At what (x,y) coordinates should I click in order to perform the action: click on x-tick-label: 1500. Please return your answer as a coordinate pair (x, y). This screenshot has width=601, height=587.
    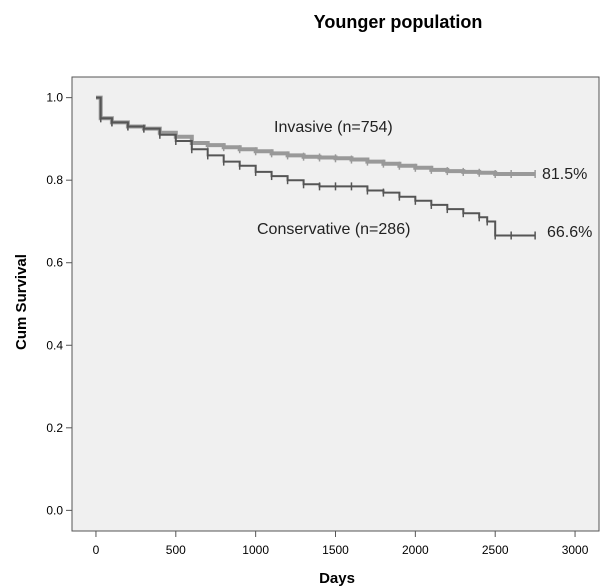
    Looking at the image, I should click on (335, 550).